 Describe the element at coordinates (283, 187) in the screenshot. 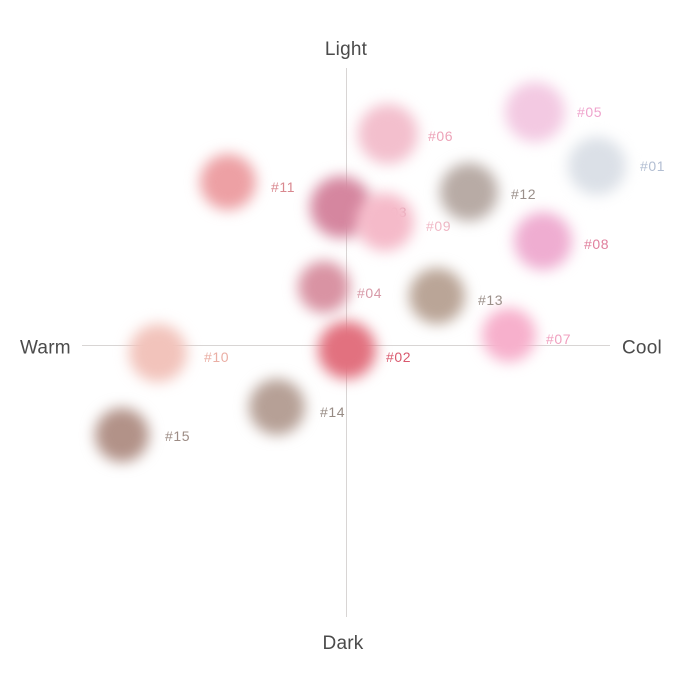

I see `swatch-label: #11` at that location.